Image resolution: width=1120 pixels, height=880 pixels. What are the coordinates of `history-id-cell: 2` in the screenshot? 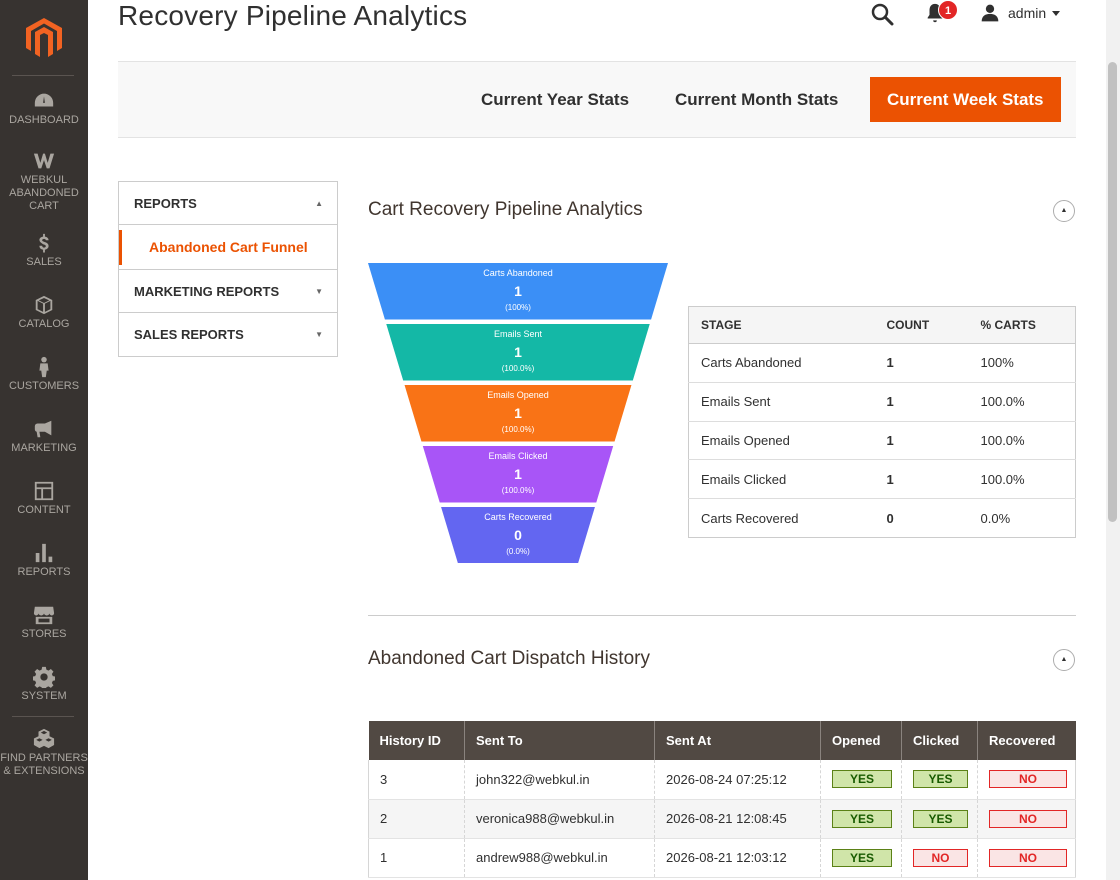 It's located at (416, 819).